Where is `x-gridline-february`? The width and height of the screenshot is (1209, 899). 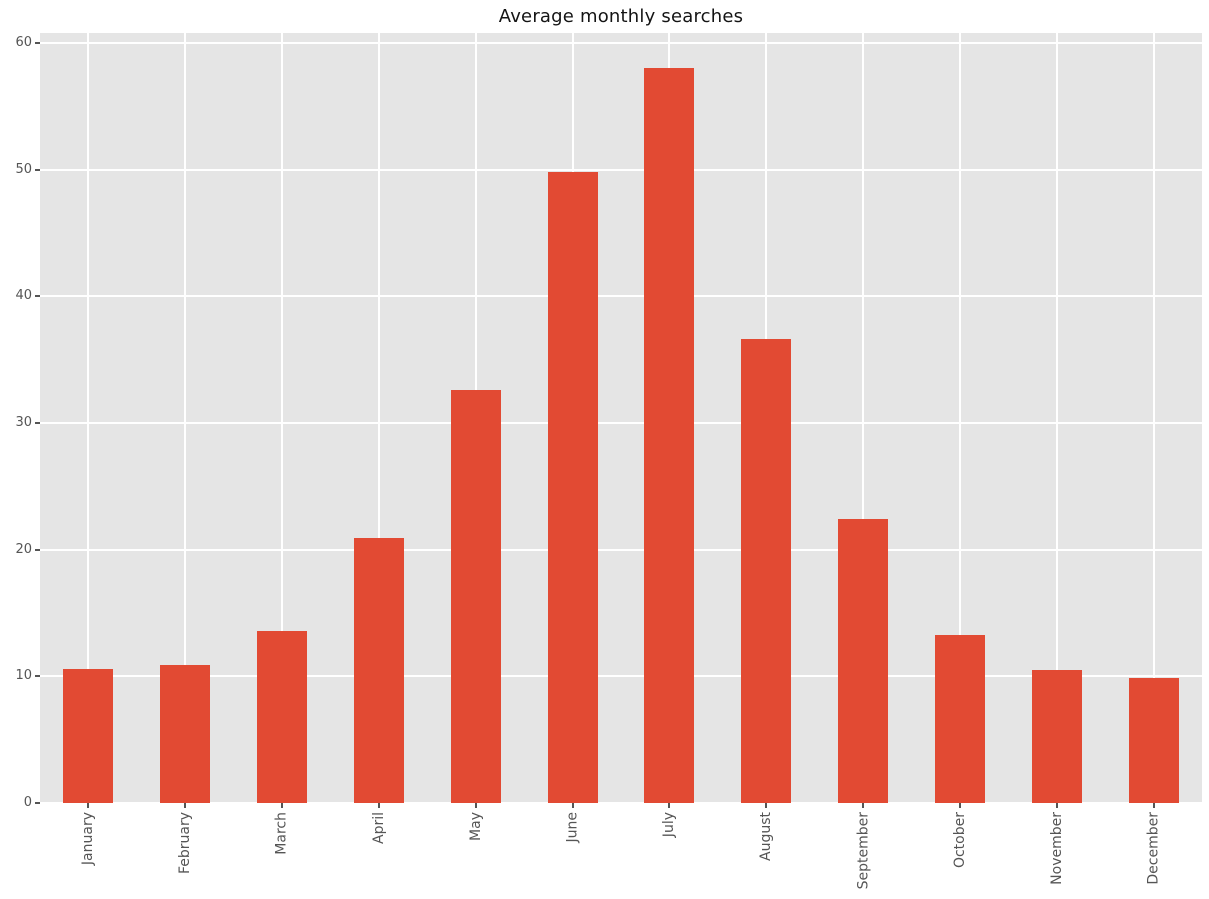 x-gridline-february is located at coordinates (185, 418).